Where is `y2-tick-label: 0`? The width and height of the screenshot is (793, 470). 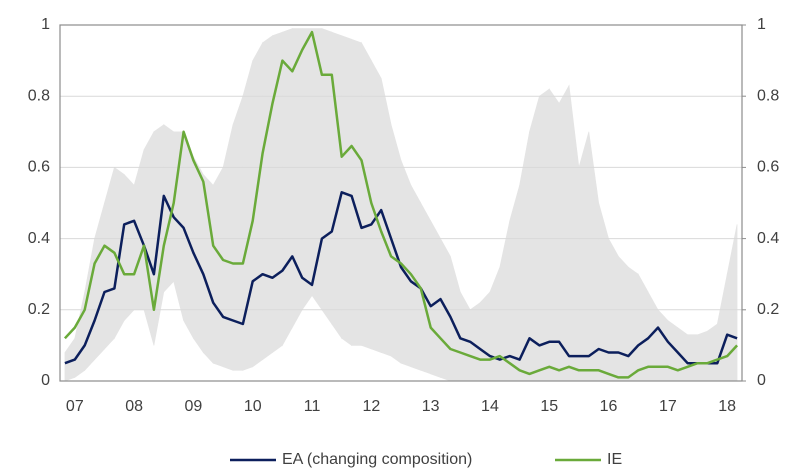 y2-tick-label: 0 is located at coordinates (761, 380).